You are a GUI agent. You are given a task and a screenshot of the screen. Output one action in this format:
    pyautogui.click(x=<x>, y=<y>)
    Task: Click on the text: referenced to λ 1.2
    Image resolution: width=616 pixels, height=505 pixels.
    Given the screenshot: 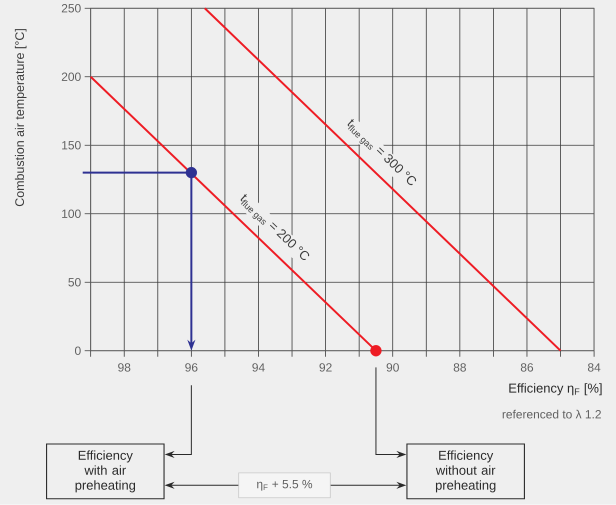 What is the action you would take?
    pyautogui.click(x=551, y=414)
    